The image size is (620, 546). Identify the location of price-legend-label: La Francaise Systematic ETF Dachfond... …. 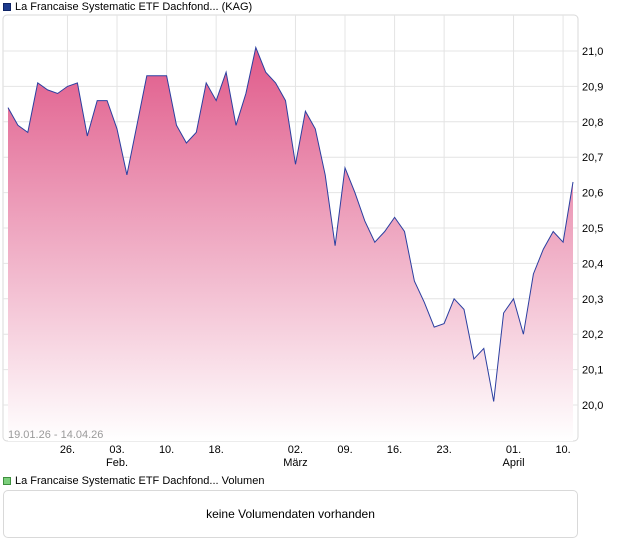
(134, 6).